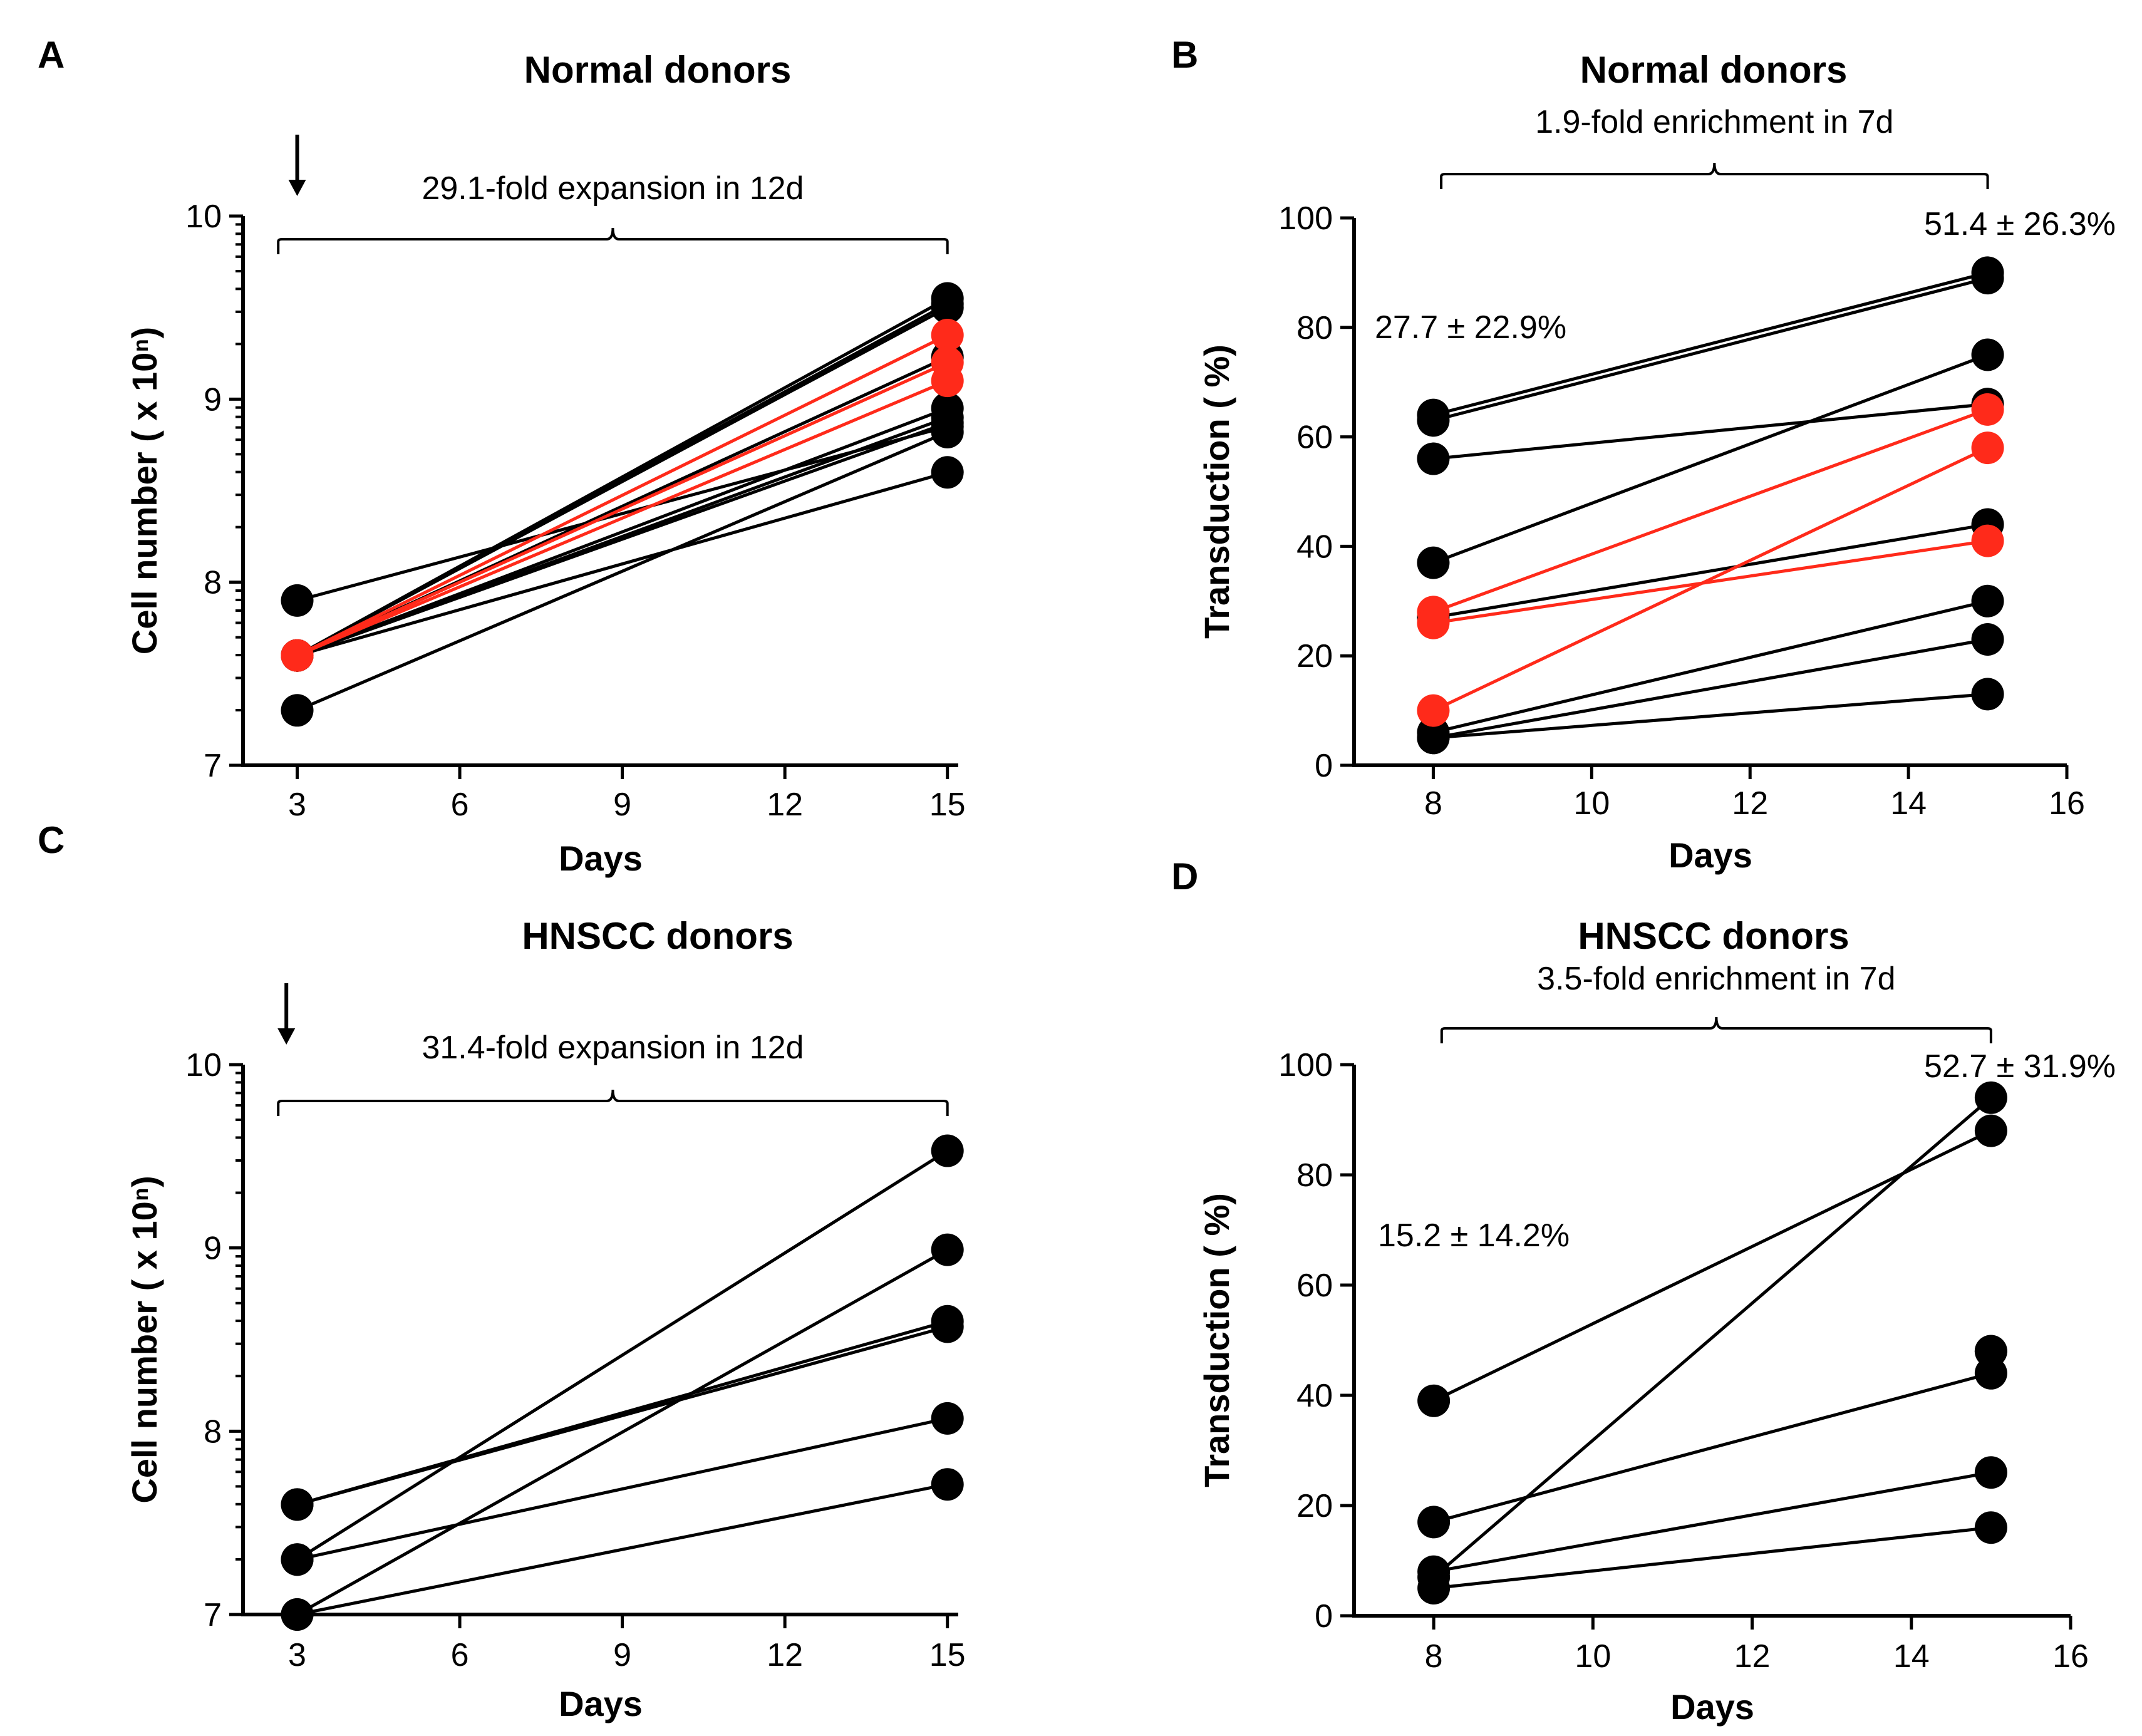 Image resolution: width=2142 pixels, height=1736 pixels. Describe the element at coordinates (1184, 55) in the screenshot. I see `panel-letter: B` at that location.